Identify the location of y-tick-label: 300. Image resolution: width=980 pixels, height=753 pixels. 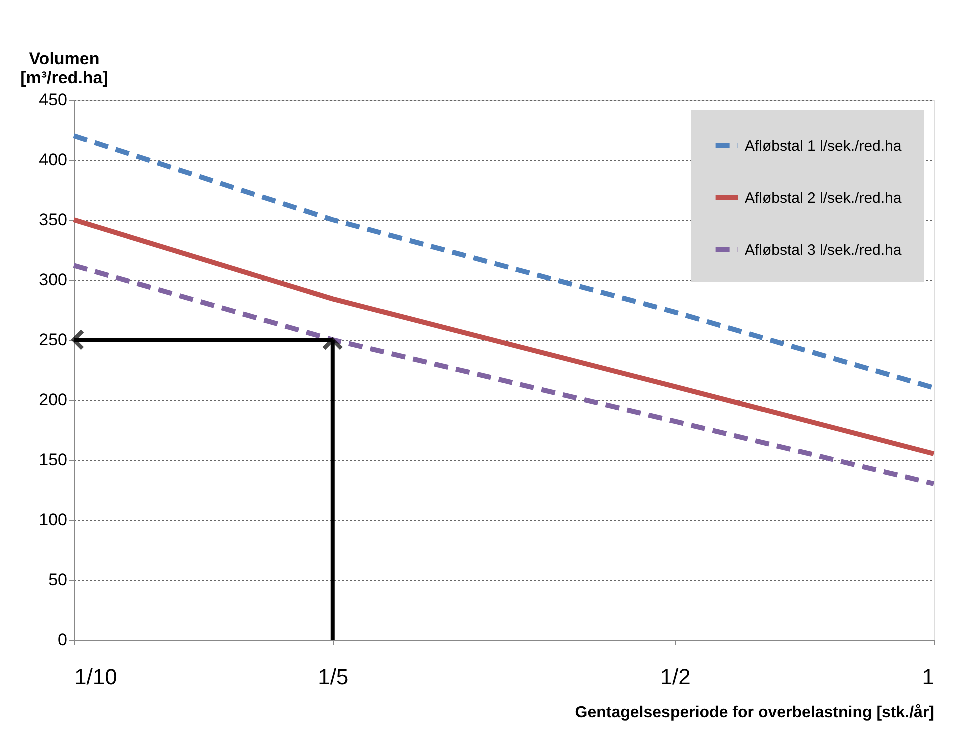
(53, 280).